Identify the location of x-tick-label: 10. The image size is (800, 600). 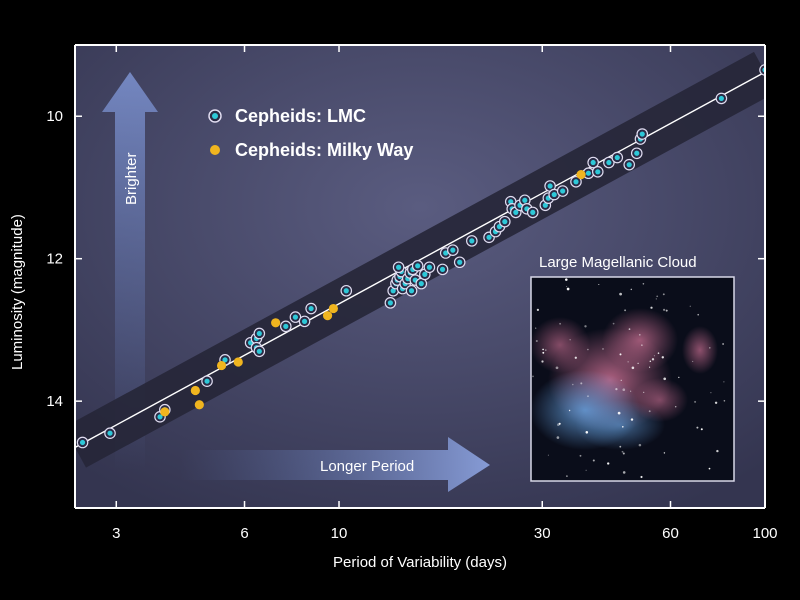
(339, 533).